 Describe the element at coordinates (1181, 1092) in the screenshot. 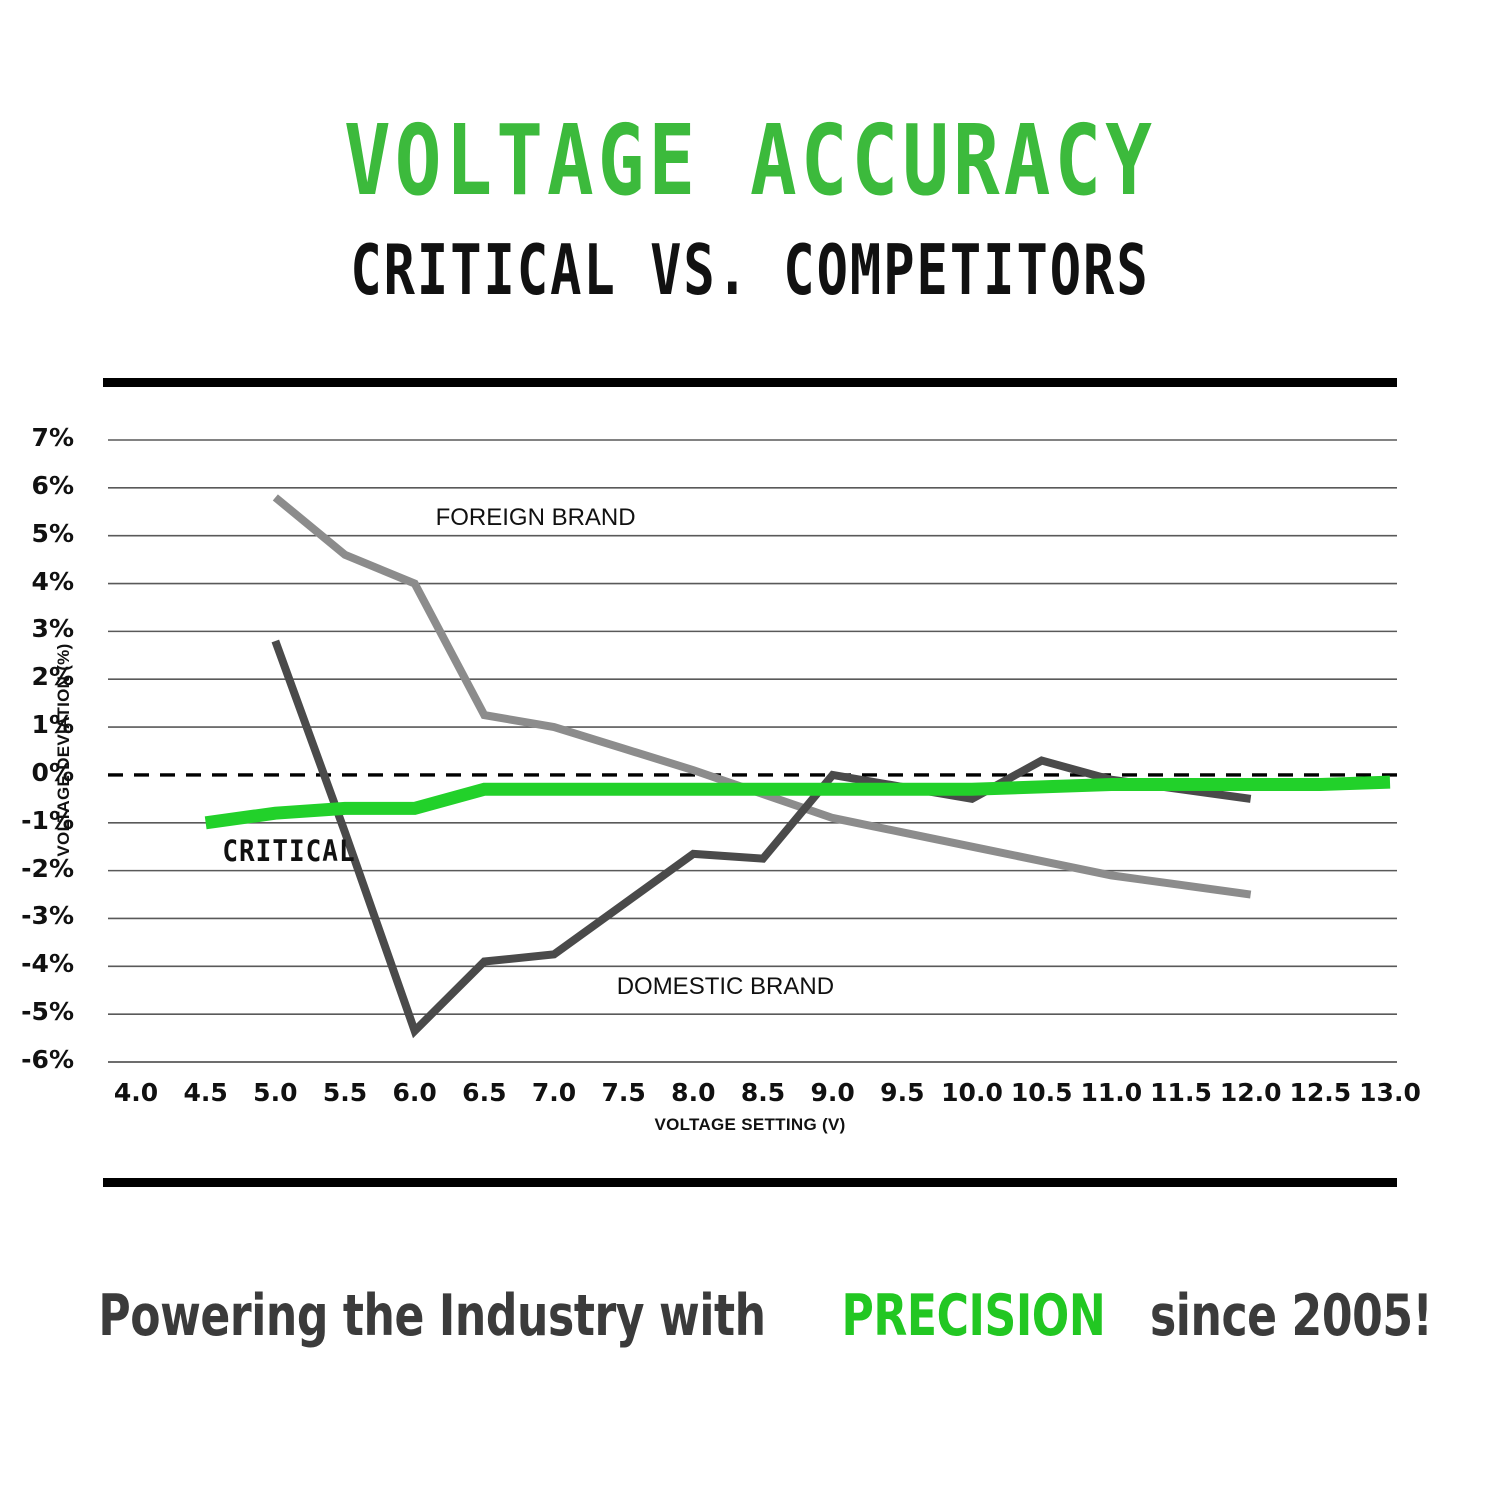

I see `x-axis-tick-label: 11.5` at that location.